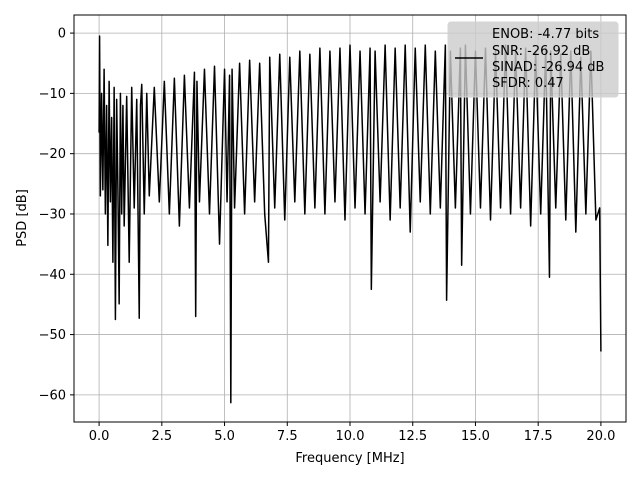  Describe the element at coordinates (161, 436) in the screenshot. I see `x-tick-label: 2.5` at that location.